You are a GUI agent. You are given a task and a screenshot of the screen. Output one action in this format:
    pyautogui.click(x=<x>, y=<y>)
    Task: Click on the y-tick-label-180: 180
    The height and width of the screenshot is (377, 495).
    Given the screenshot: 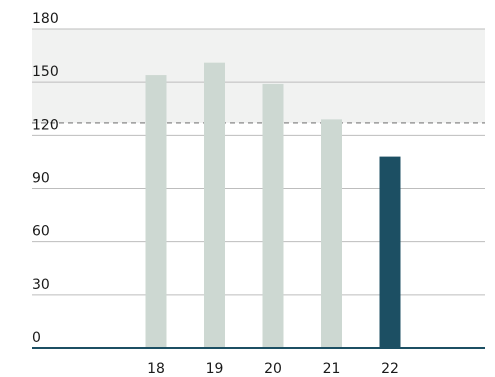 What is the action you would take?
    pyautogui.click(x=45, y=19)
    